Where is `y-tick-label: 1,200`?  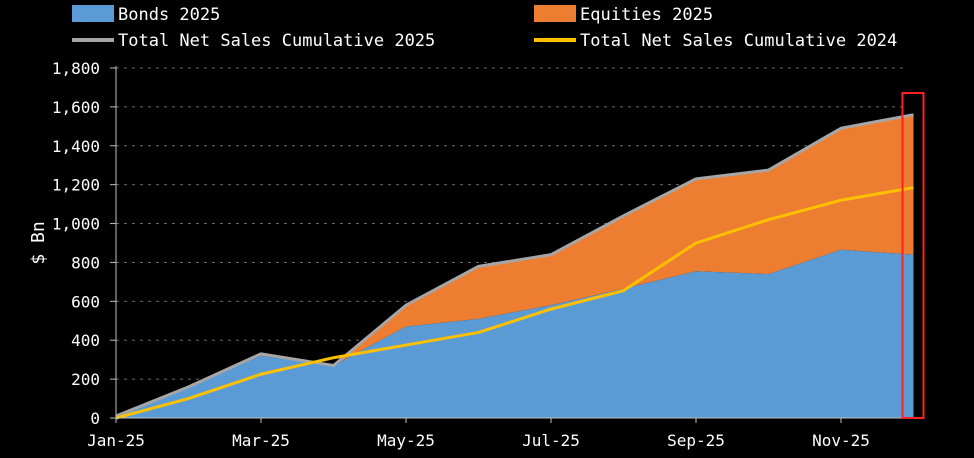
y-tick-label: 1,200 is located at coordinates (76, 185).